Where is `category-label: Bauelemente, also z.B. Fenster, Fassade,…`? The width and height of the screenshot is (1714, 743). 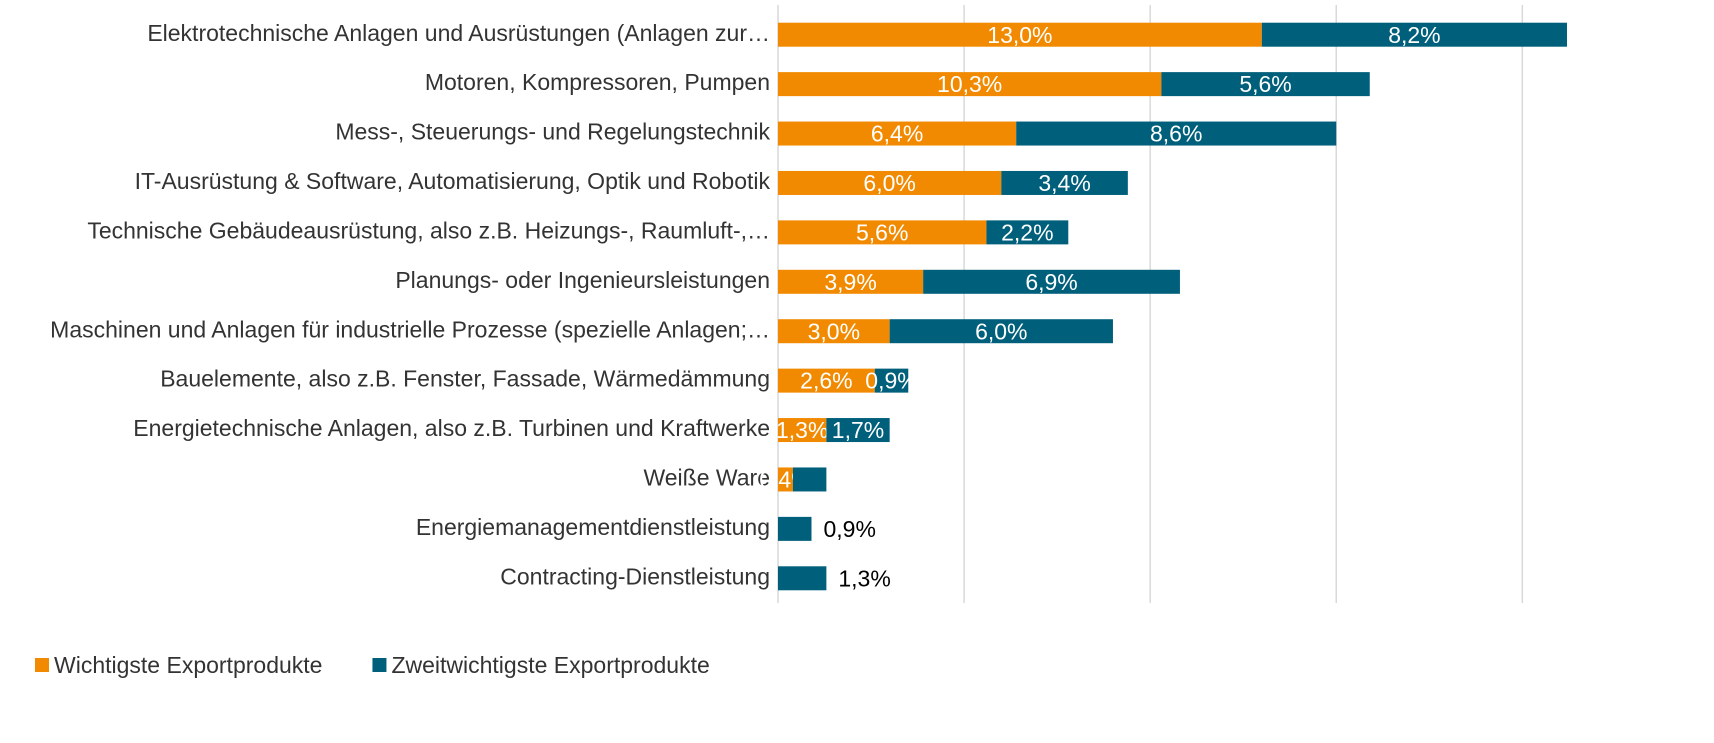
category-label: Bauelemente, also z.B. Fenster, Fassade,… is located at coordinates (465, 379).